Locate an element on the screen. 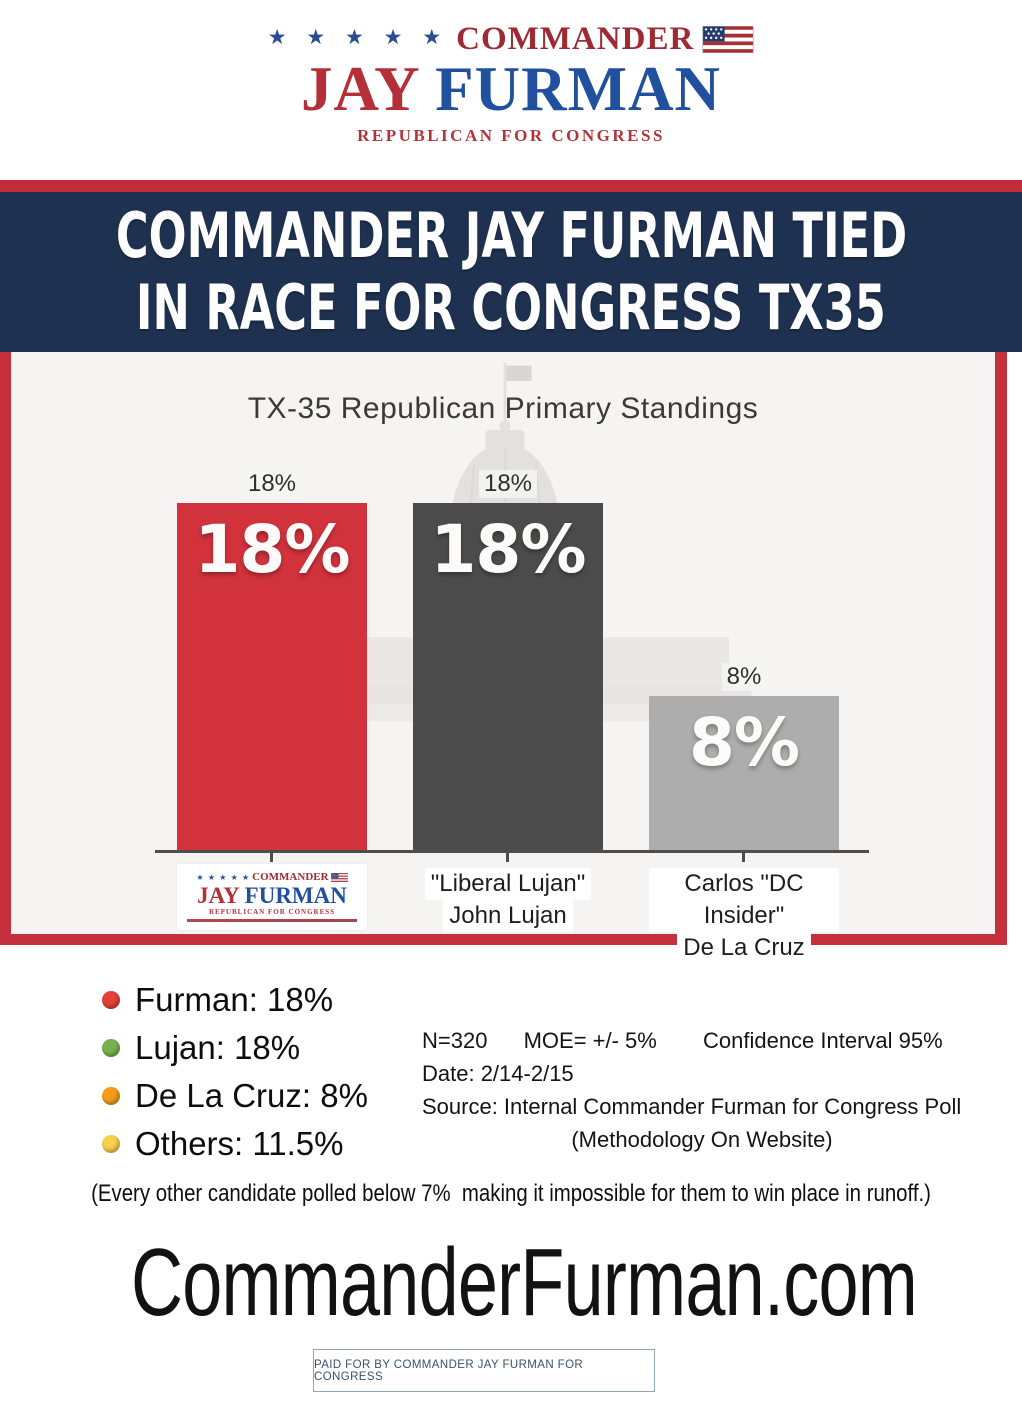 This screenshot has width=1022, height=1422. bar-value-label: 8% is located at coordinates (744, 742).